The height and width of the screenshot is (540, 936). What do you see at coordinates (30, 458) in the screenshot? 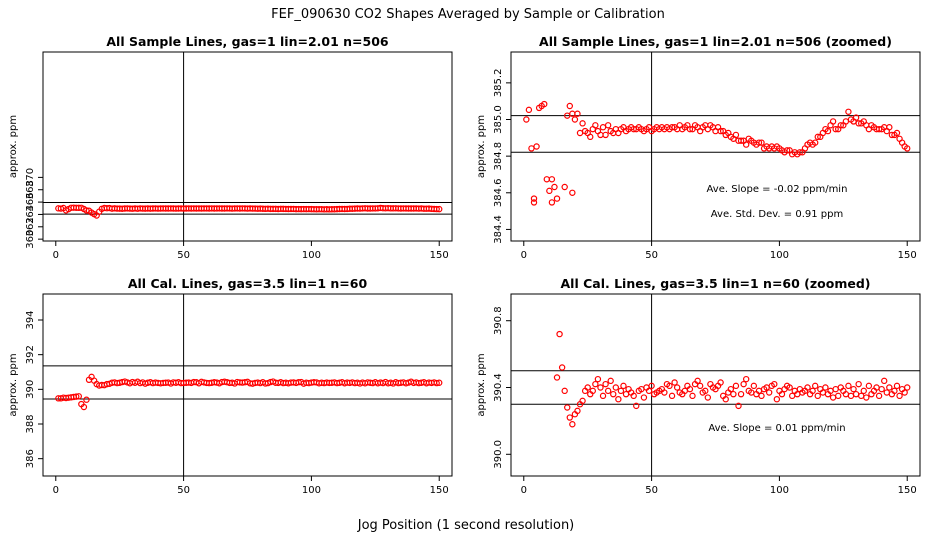
I see `y-tick-label: 386` at bounding box center [30, 458].